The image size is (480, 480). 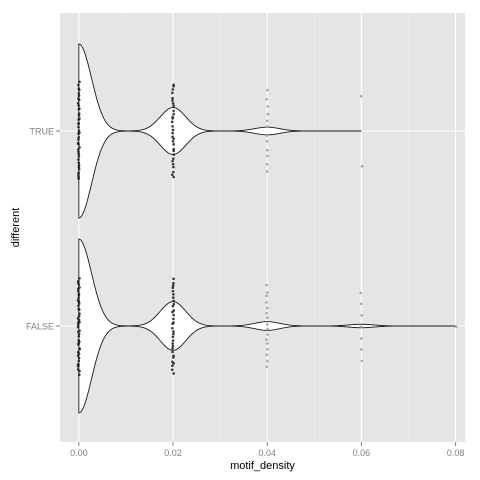 What do you see at coordinates (262, 466) in the screenshot?
I see `x-axis-title: motif_density` at bounding box center [262, 466].